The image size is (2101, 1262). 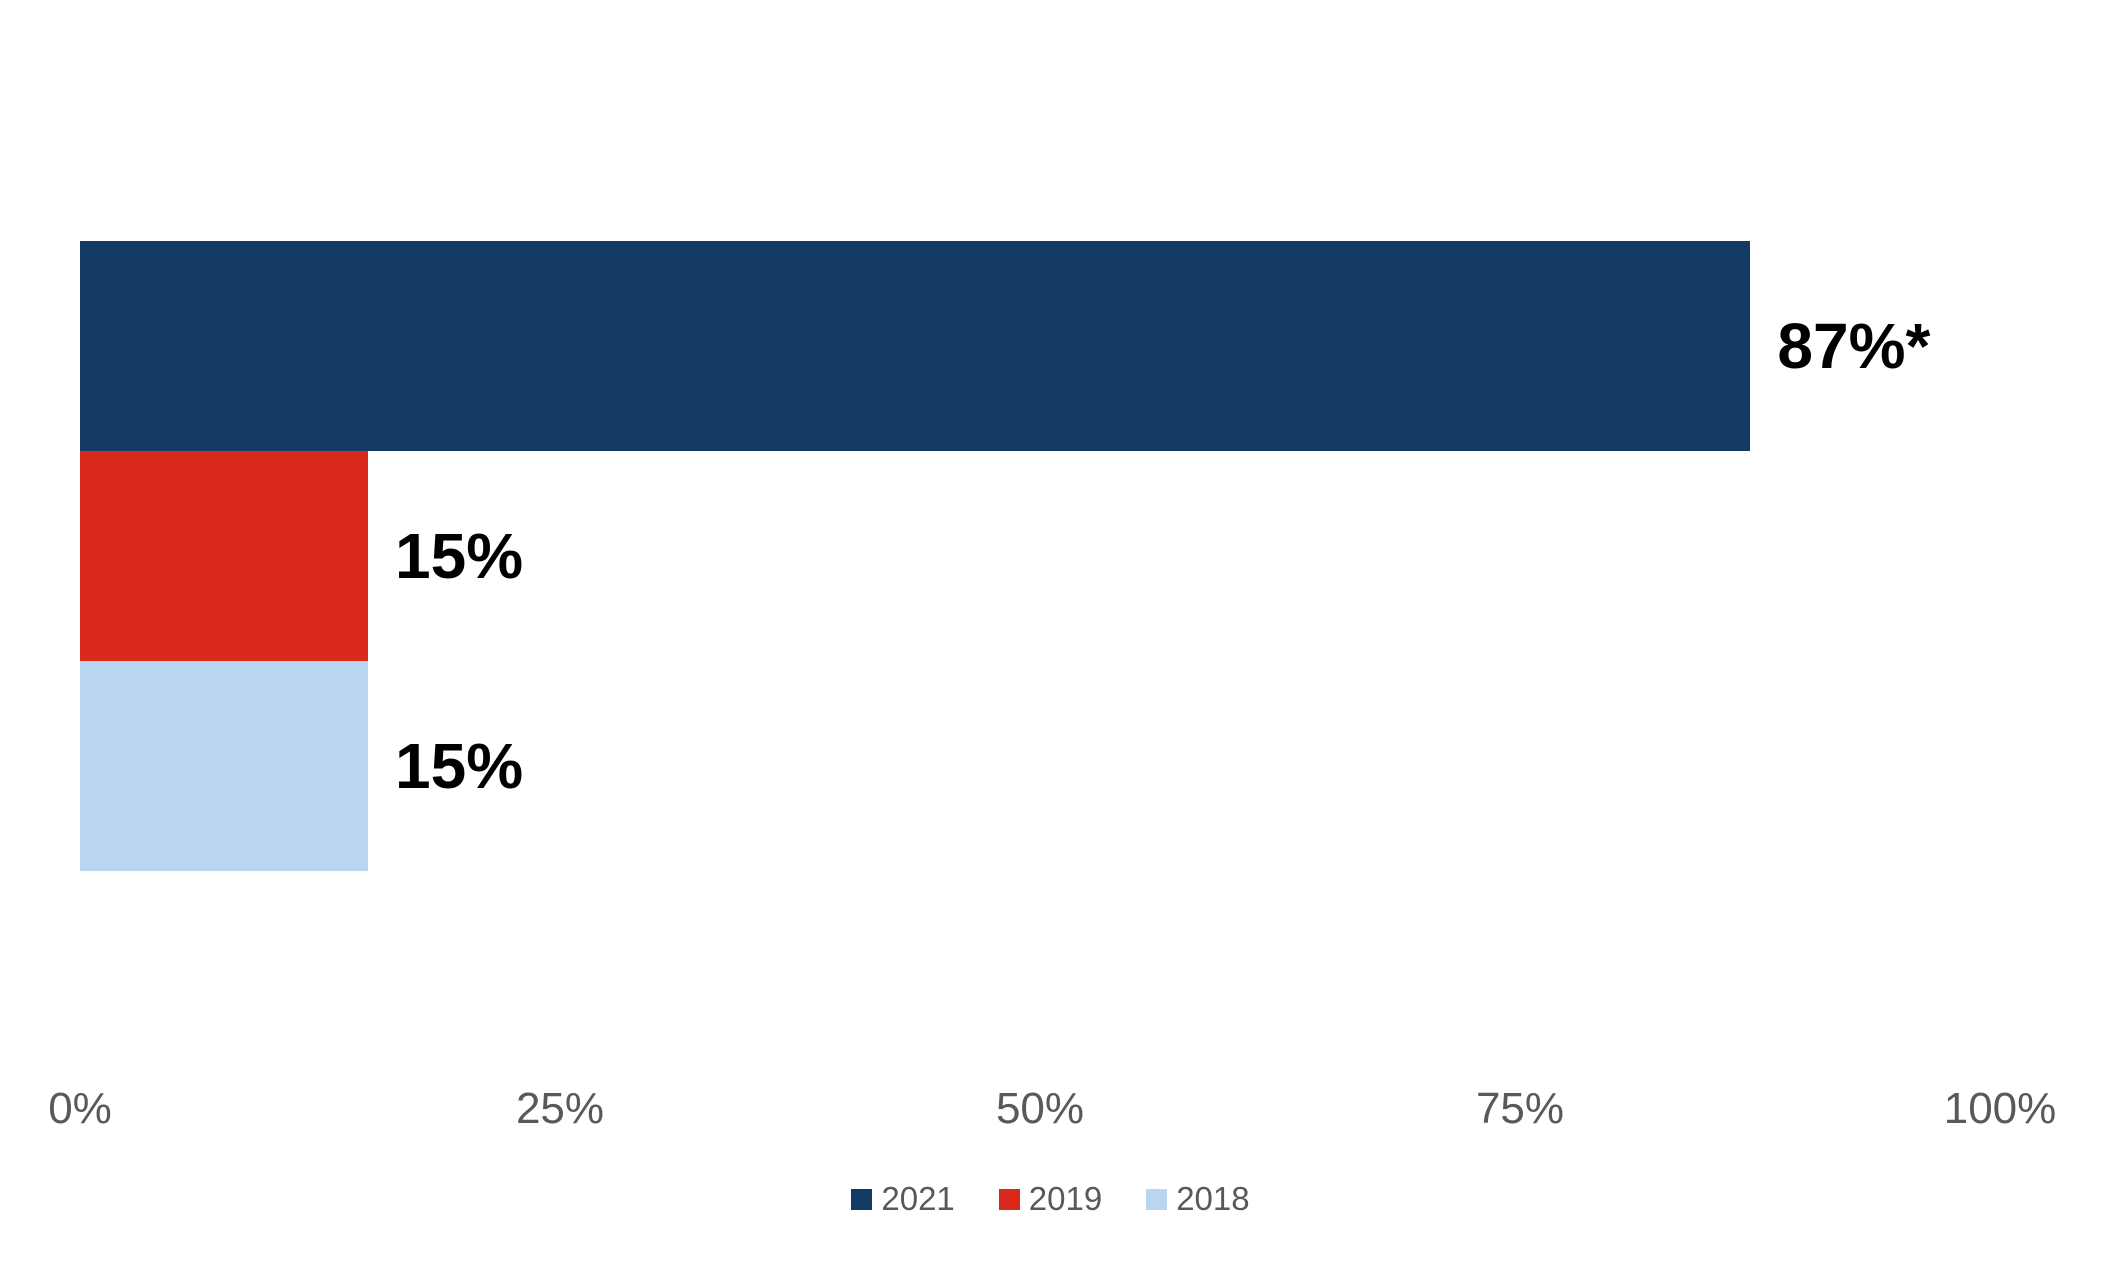 What do you see at coordinates (1213, 1198) in the screenshot?
I see `legend-label: 2018` at bounding box center [1213, 1198].